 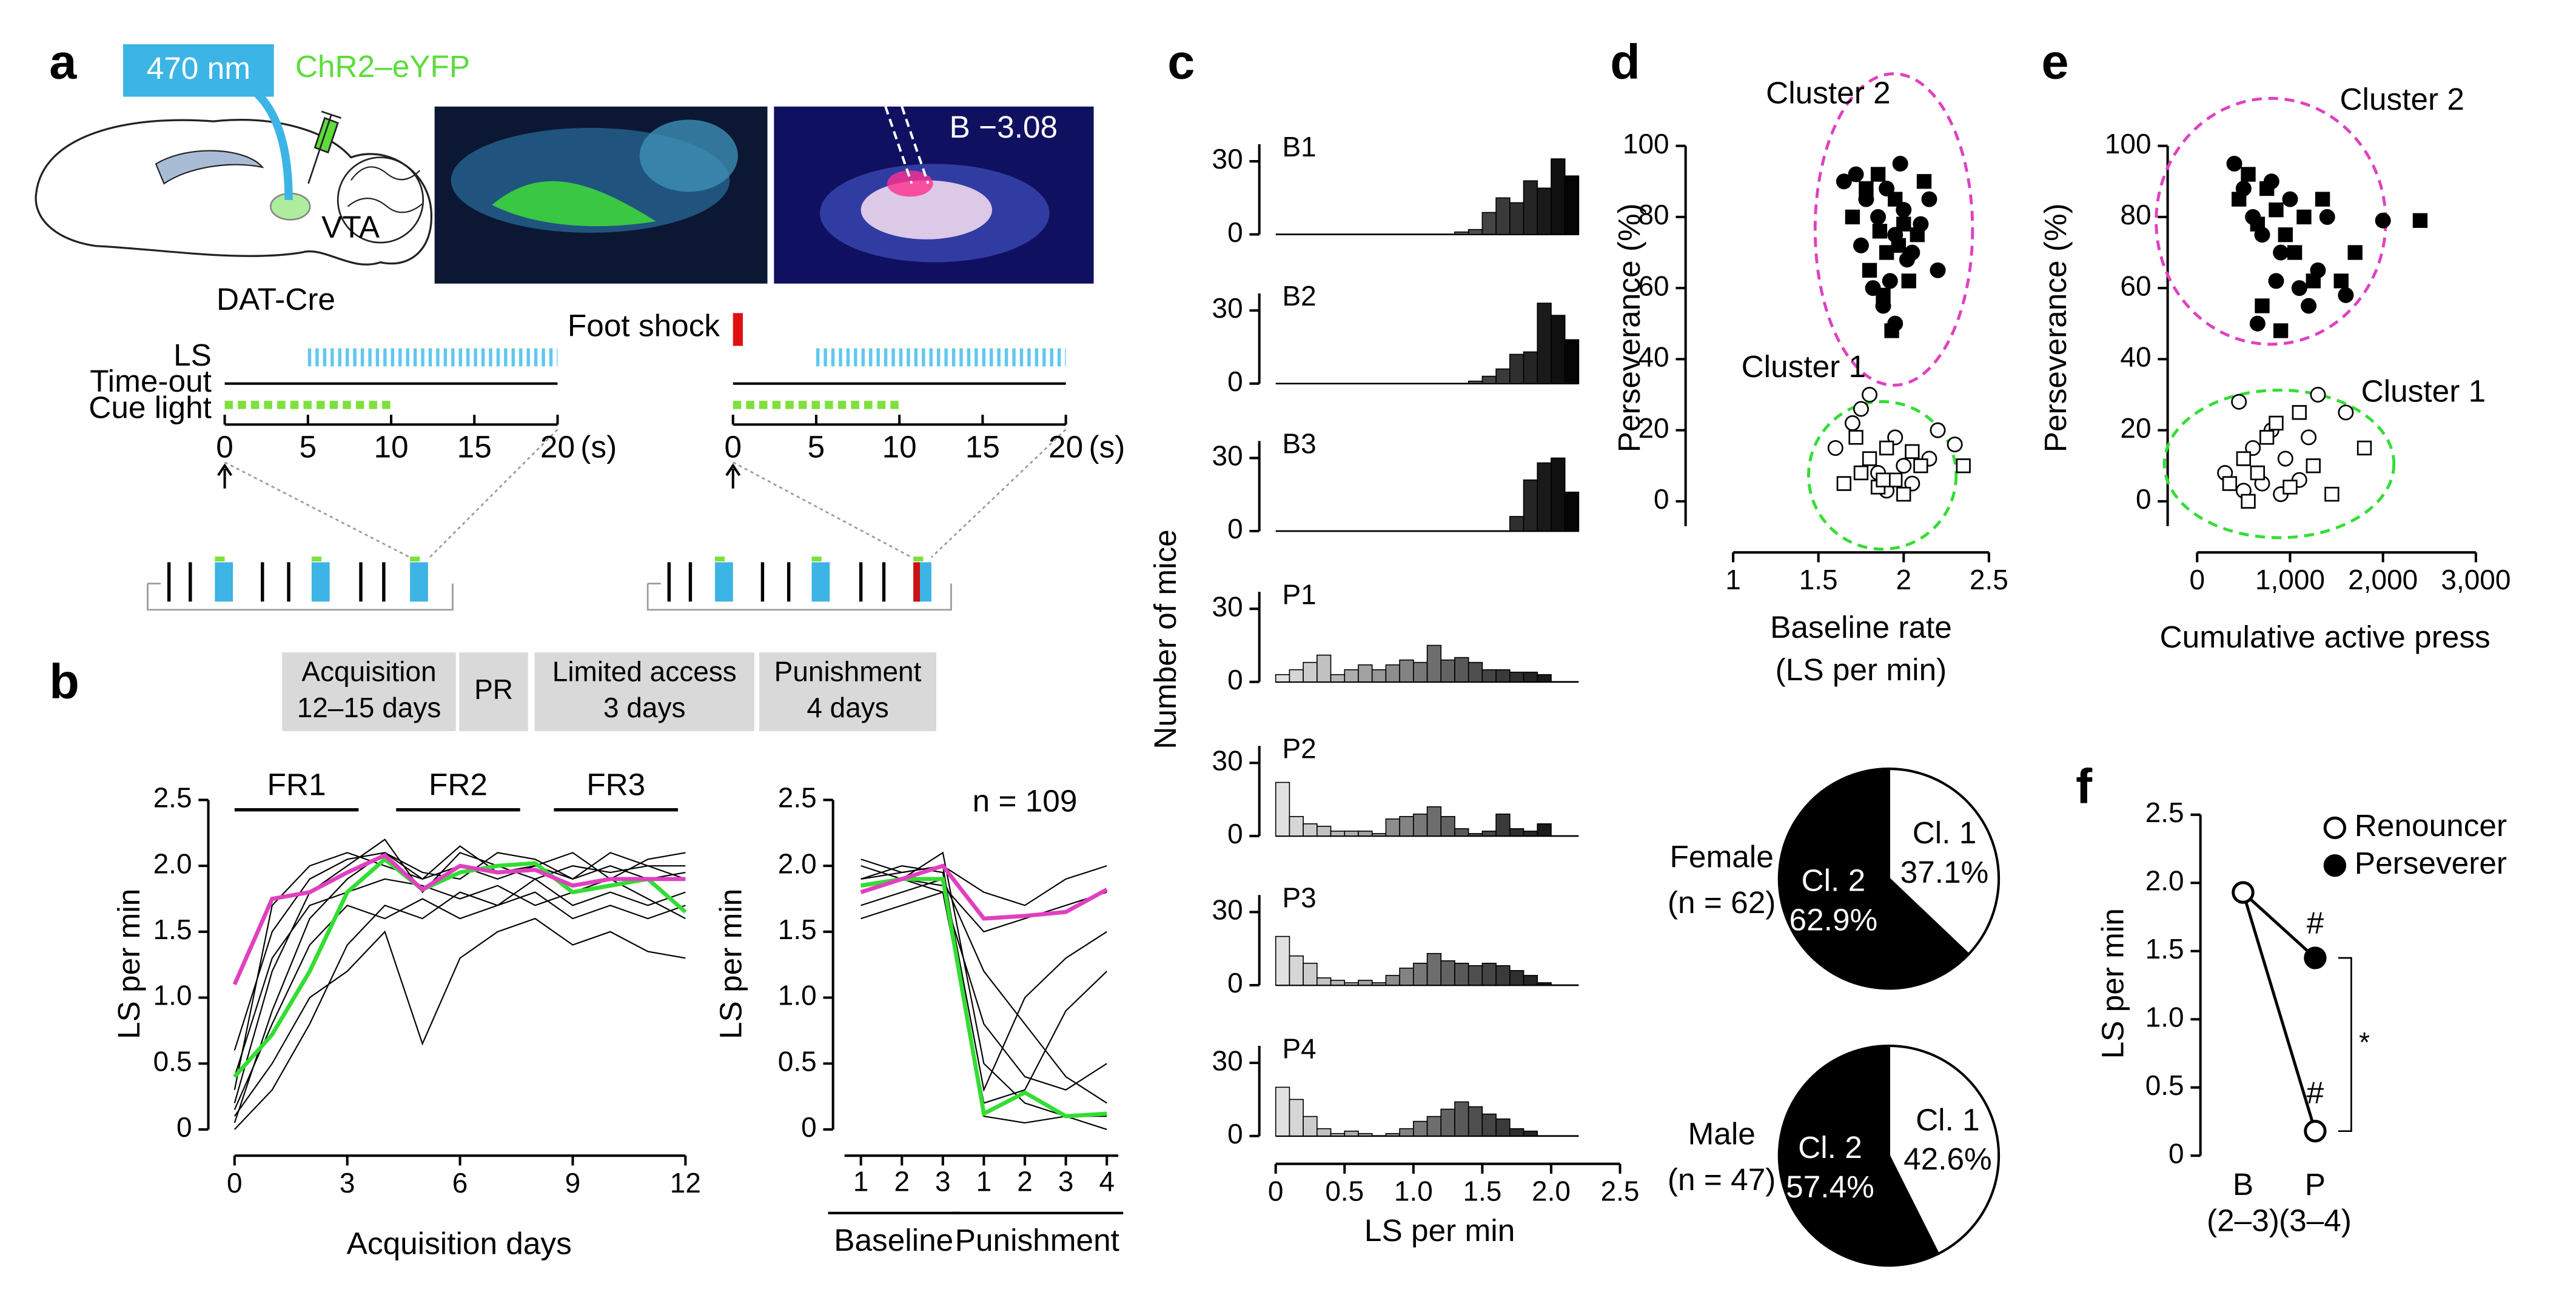 I want to click on cluster-outline, so click(x=1882, y=475).